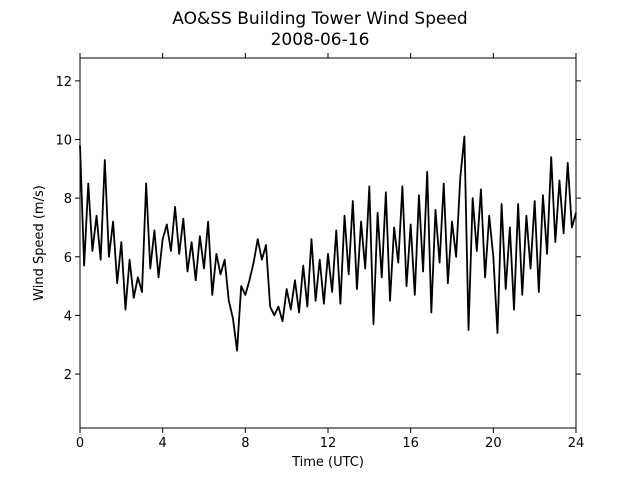 The width and height of the screenshot is (640, 480). Describe the element at coordinates (163, 443) in the screenshot. I see `x-tick-label: 4` at that location.